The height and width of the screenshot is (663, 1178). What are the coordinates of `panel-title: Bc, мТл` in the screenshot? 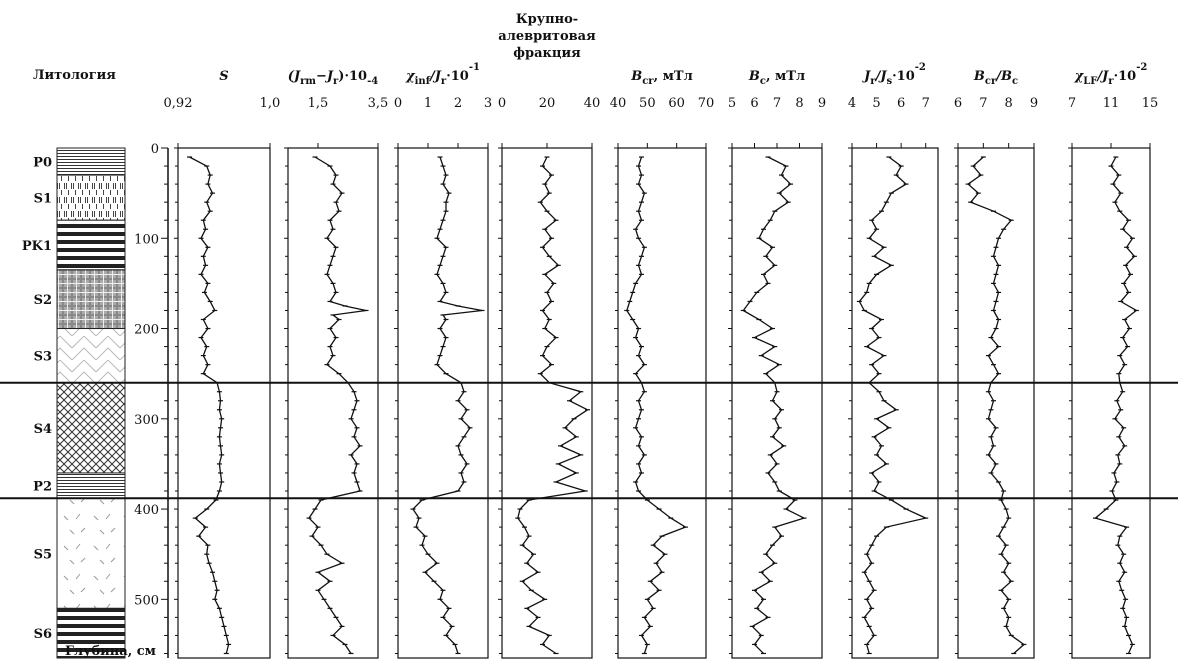 It's located at (776, 78).